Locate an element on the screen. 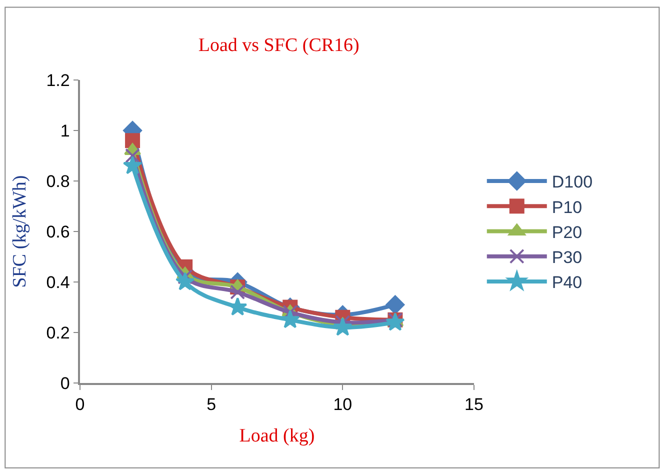 The height and width of the screenshot is (473, 664). legend-label: P20 is located at coordinates (567, 232).